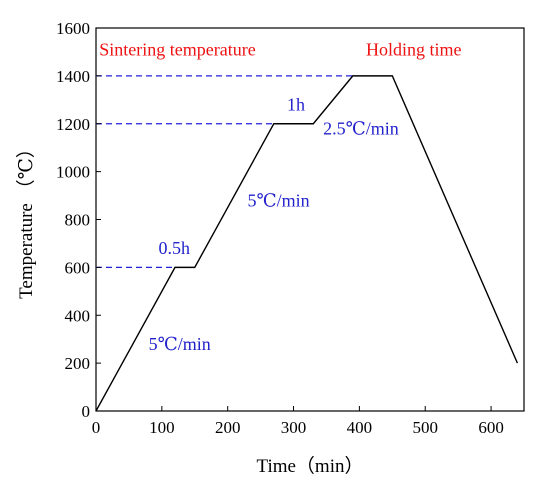 The image size is (550, 488). What do you see at coordinates (86, 411) in the screenshot?
I see `y-tick-label: 0` at bounding box center [86, 411].